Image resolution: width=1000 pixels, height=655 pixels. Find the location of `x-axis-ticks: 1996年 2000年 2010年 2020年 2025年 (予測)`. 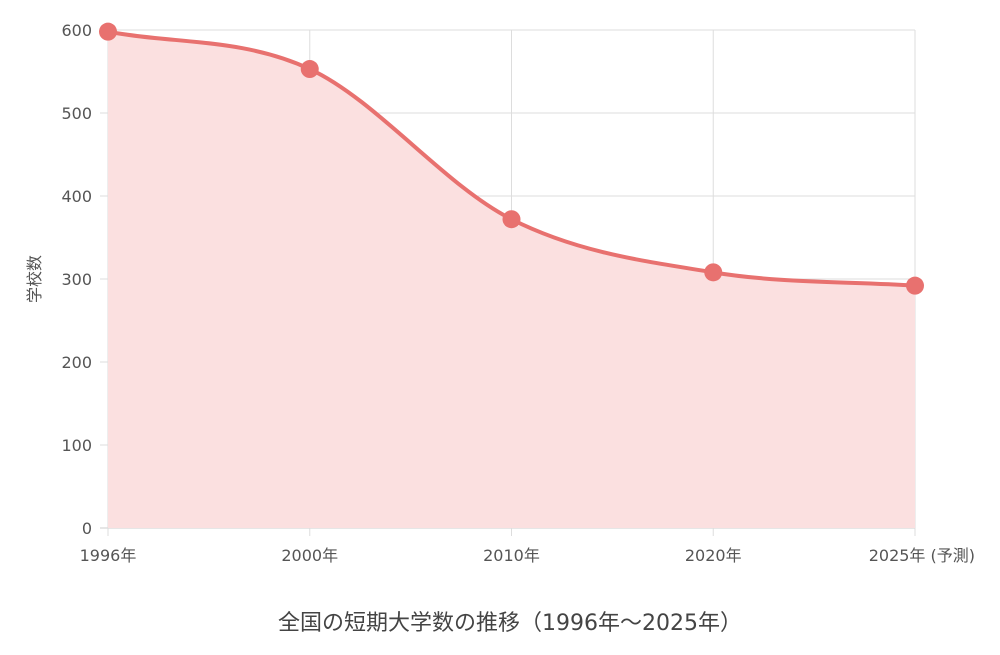

x-axis-ticks: 1996年 2000年 2010年 2020年 2025年 (予測) is located at coordinates (527, 555).